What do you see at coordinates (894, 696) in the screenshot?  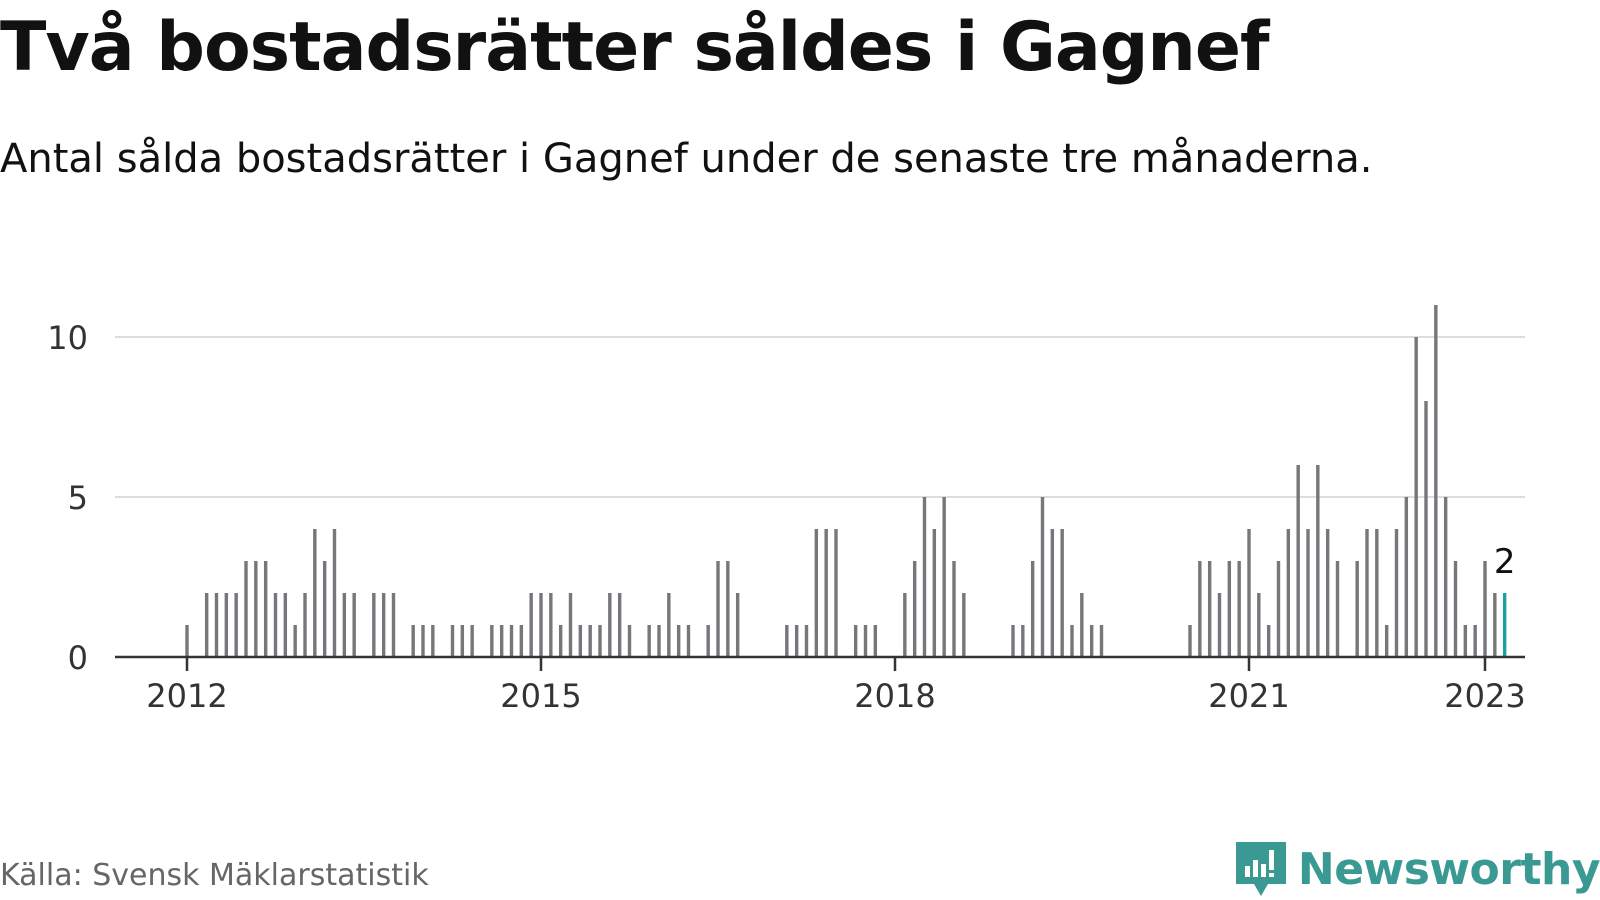 I see `x-tick-label: 2018` at bounding box center [894, 696].